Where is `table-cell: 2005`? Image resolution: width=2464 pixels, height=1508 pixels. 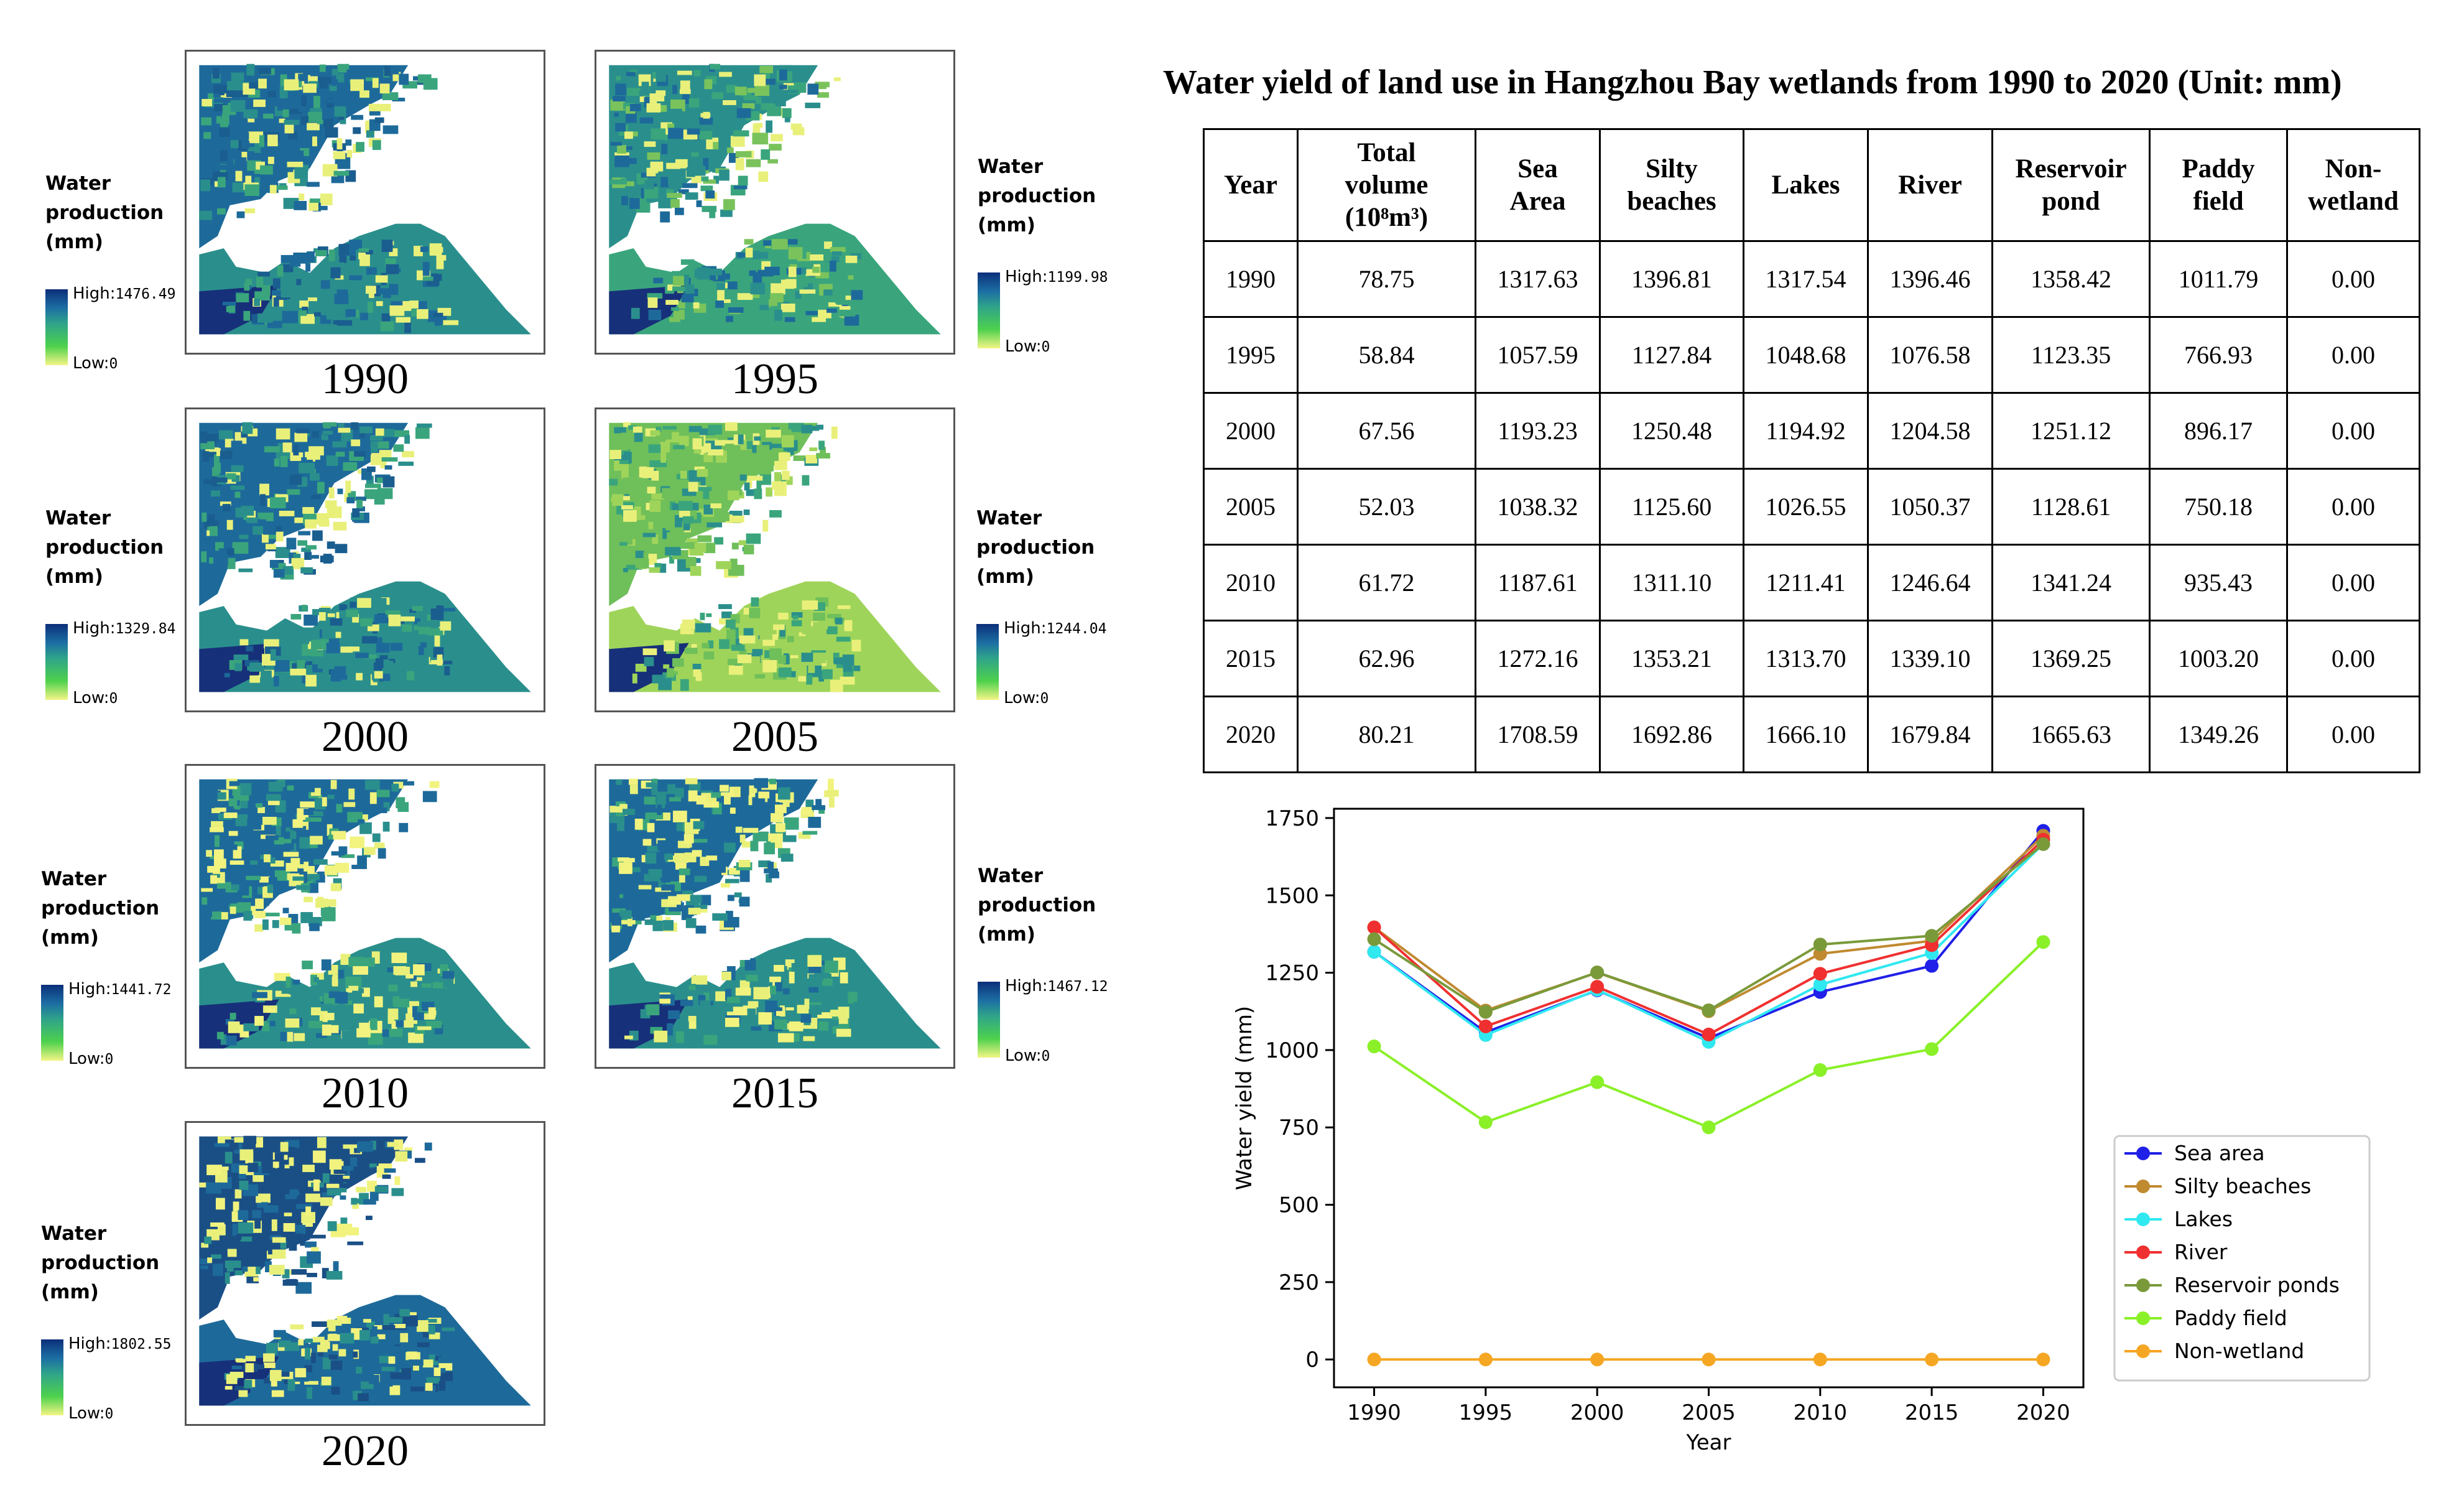 table-cell: 2005 is located at coordinates (1251, 507).